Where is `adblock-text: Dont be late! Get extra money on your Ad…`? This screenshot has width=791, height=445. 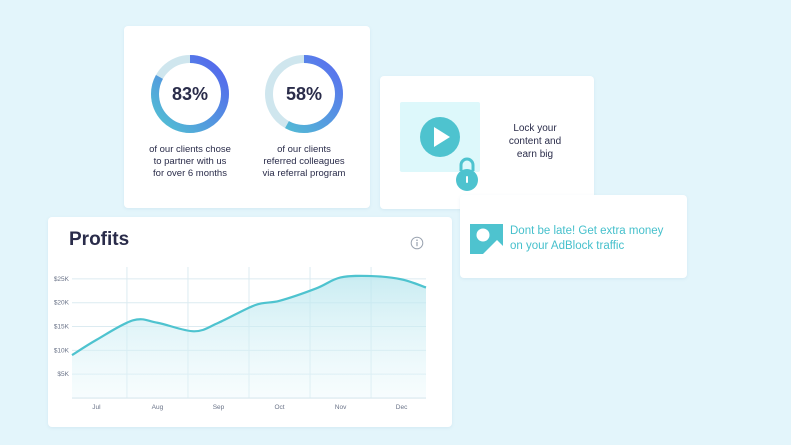
adblock-text: Dont be late! Get extra money on your Ad… is located at coordinates (587, 238).